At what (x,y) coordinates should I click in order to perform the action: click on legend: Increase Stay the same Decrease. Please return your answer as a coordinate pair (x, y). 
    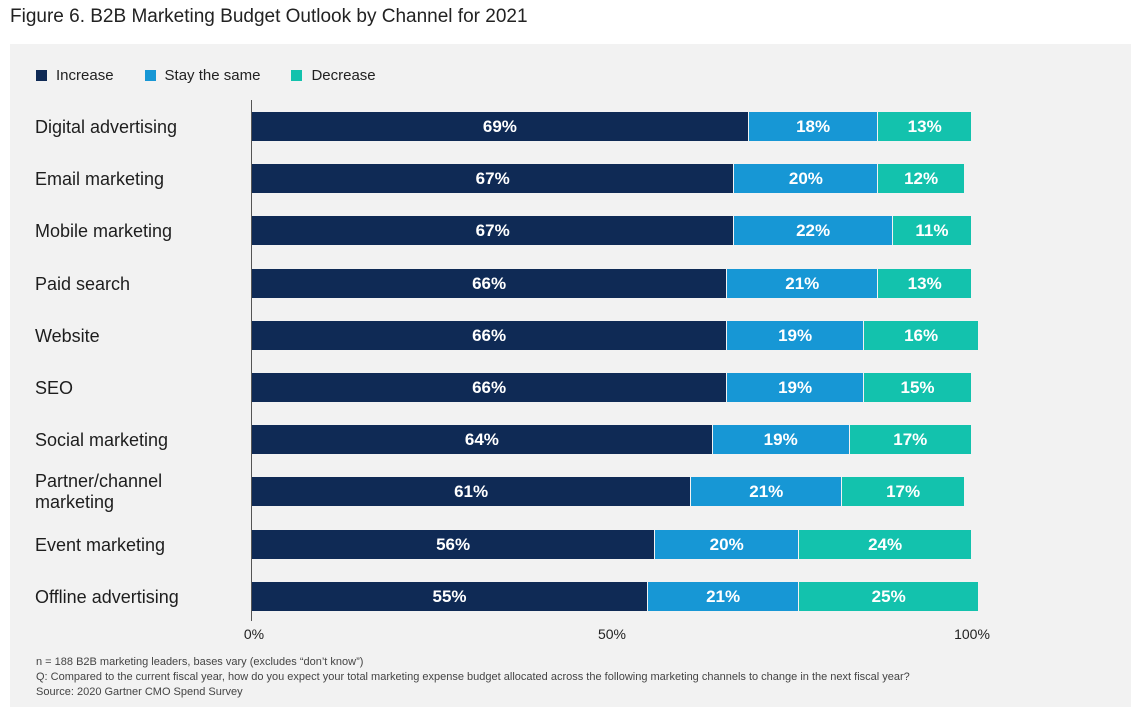
    Looking at the image, I should click on (221, 75).